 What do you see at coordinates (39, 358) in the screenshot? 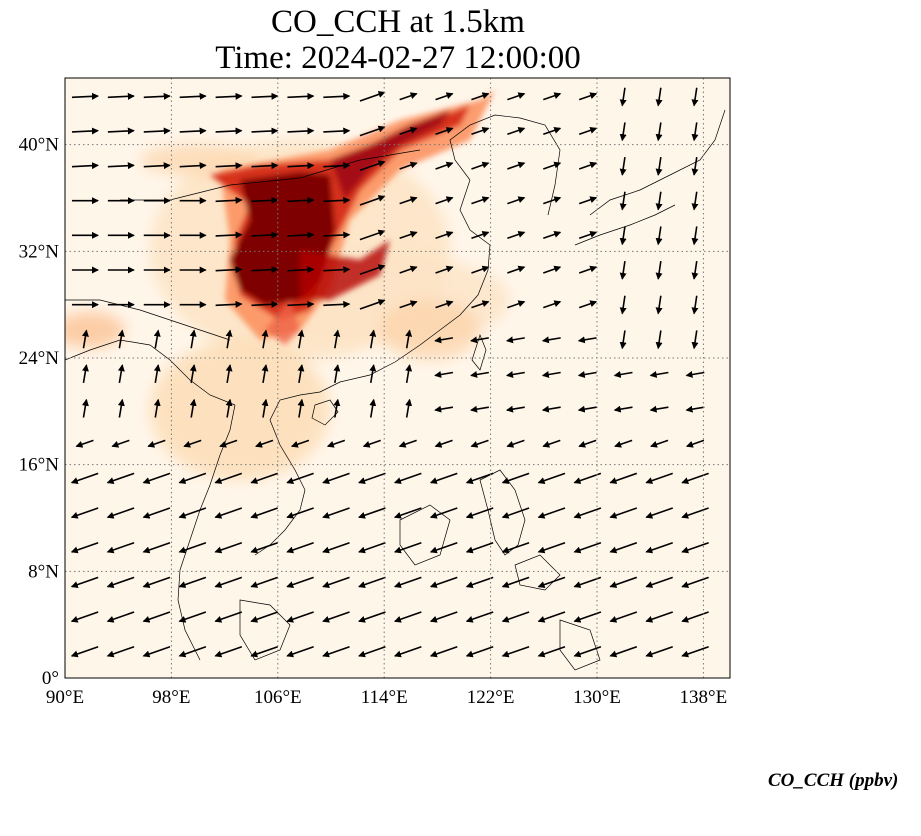
I see `lat-tick-label: 24°N` at bounding box center [39, 358].